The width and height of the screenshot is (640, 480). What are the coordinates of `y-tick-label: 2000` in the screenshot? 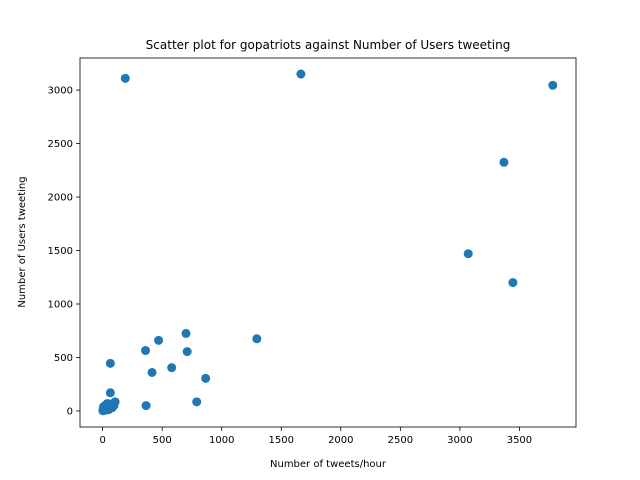 It's located at (60, 198).